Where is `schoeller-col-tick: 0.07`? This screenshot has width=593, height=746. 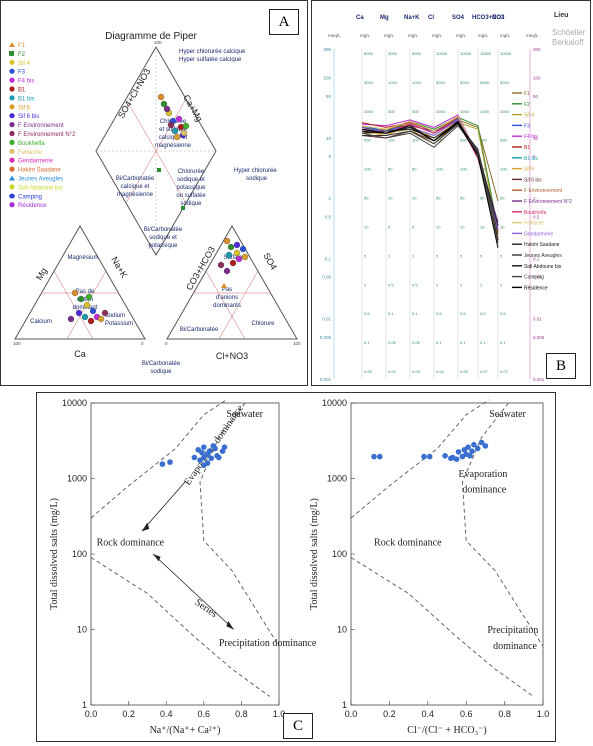
schoeller-col-tick: 0.07 is located at coordinates (484, 371).